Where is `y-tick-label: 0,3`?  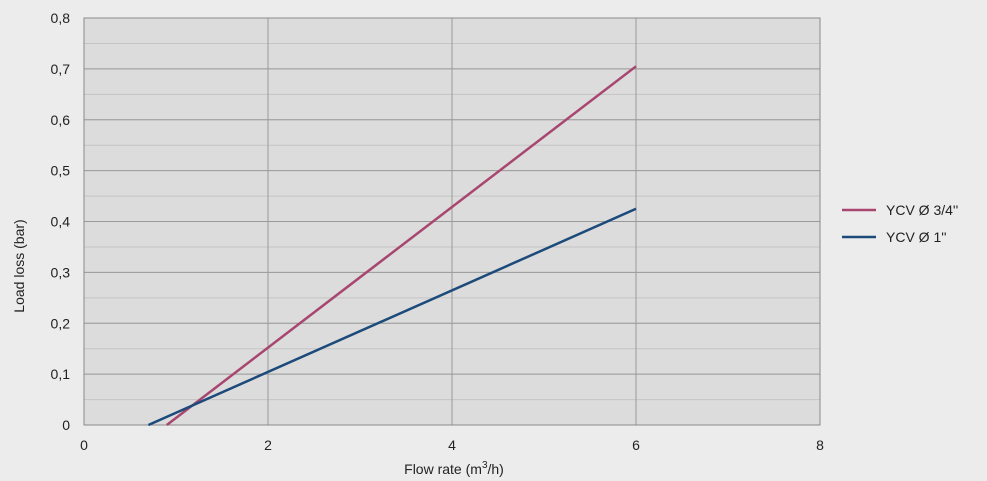 y-tick-label: 0,3 is located at coordinates (61, 272).